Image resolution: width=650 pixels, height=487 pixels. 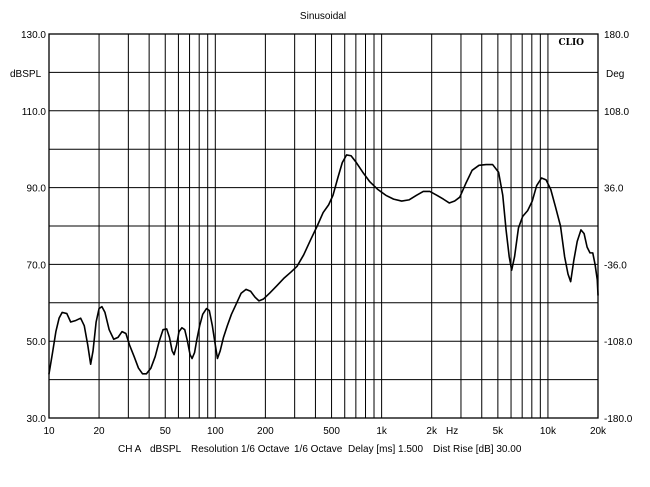 I want to click on x-tick-label: 1k, so click(x=382, y=431).